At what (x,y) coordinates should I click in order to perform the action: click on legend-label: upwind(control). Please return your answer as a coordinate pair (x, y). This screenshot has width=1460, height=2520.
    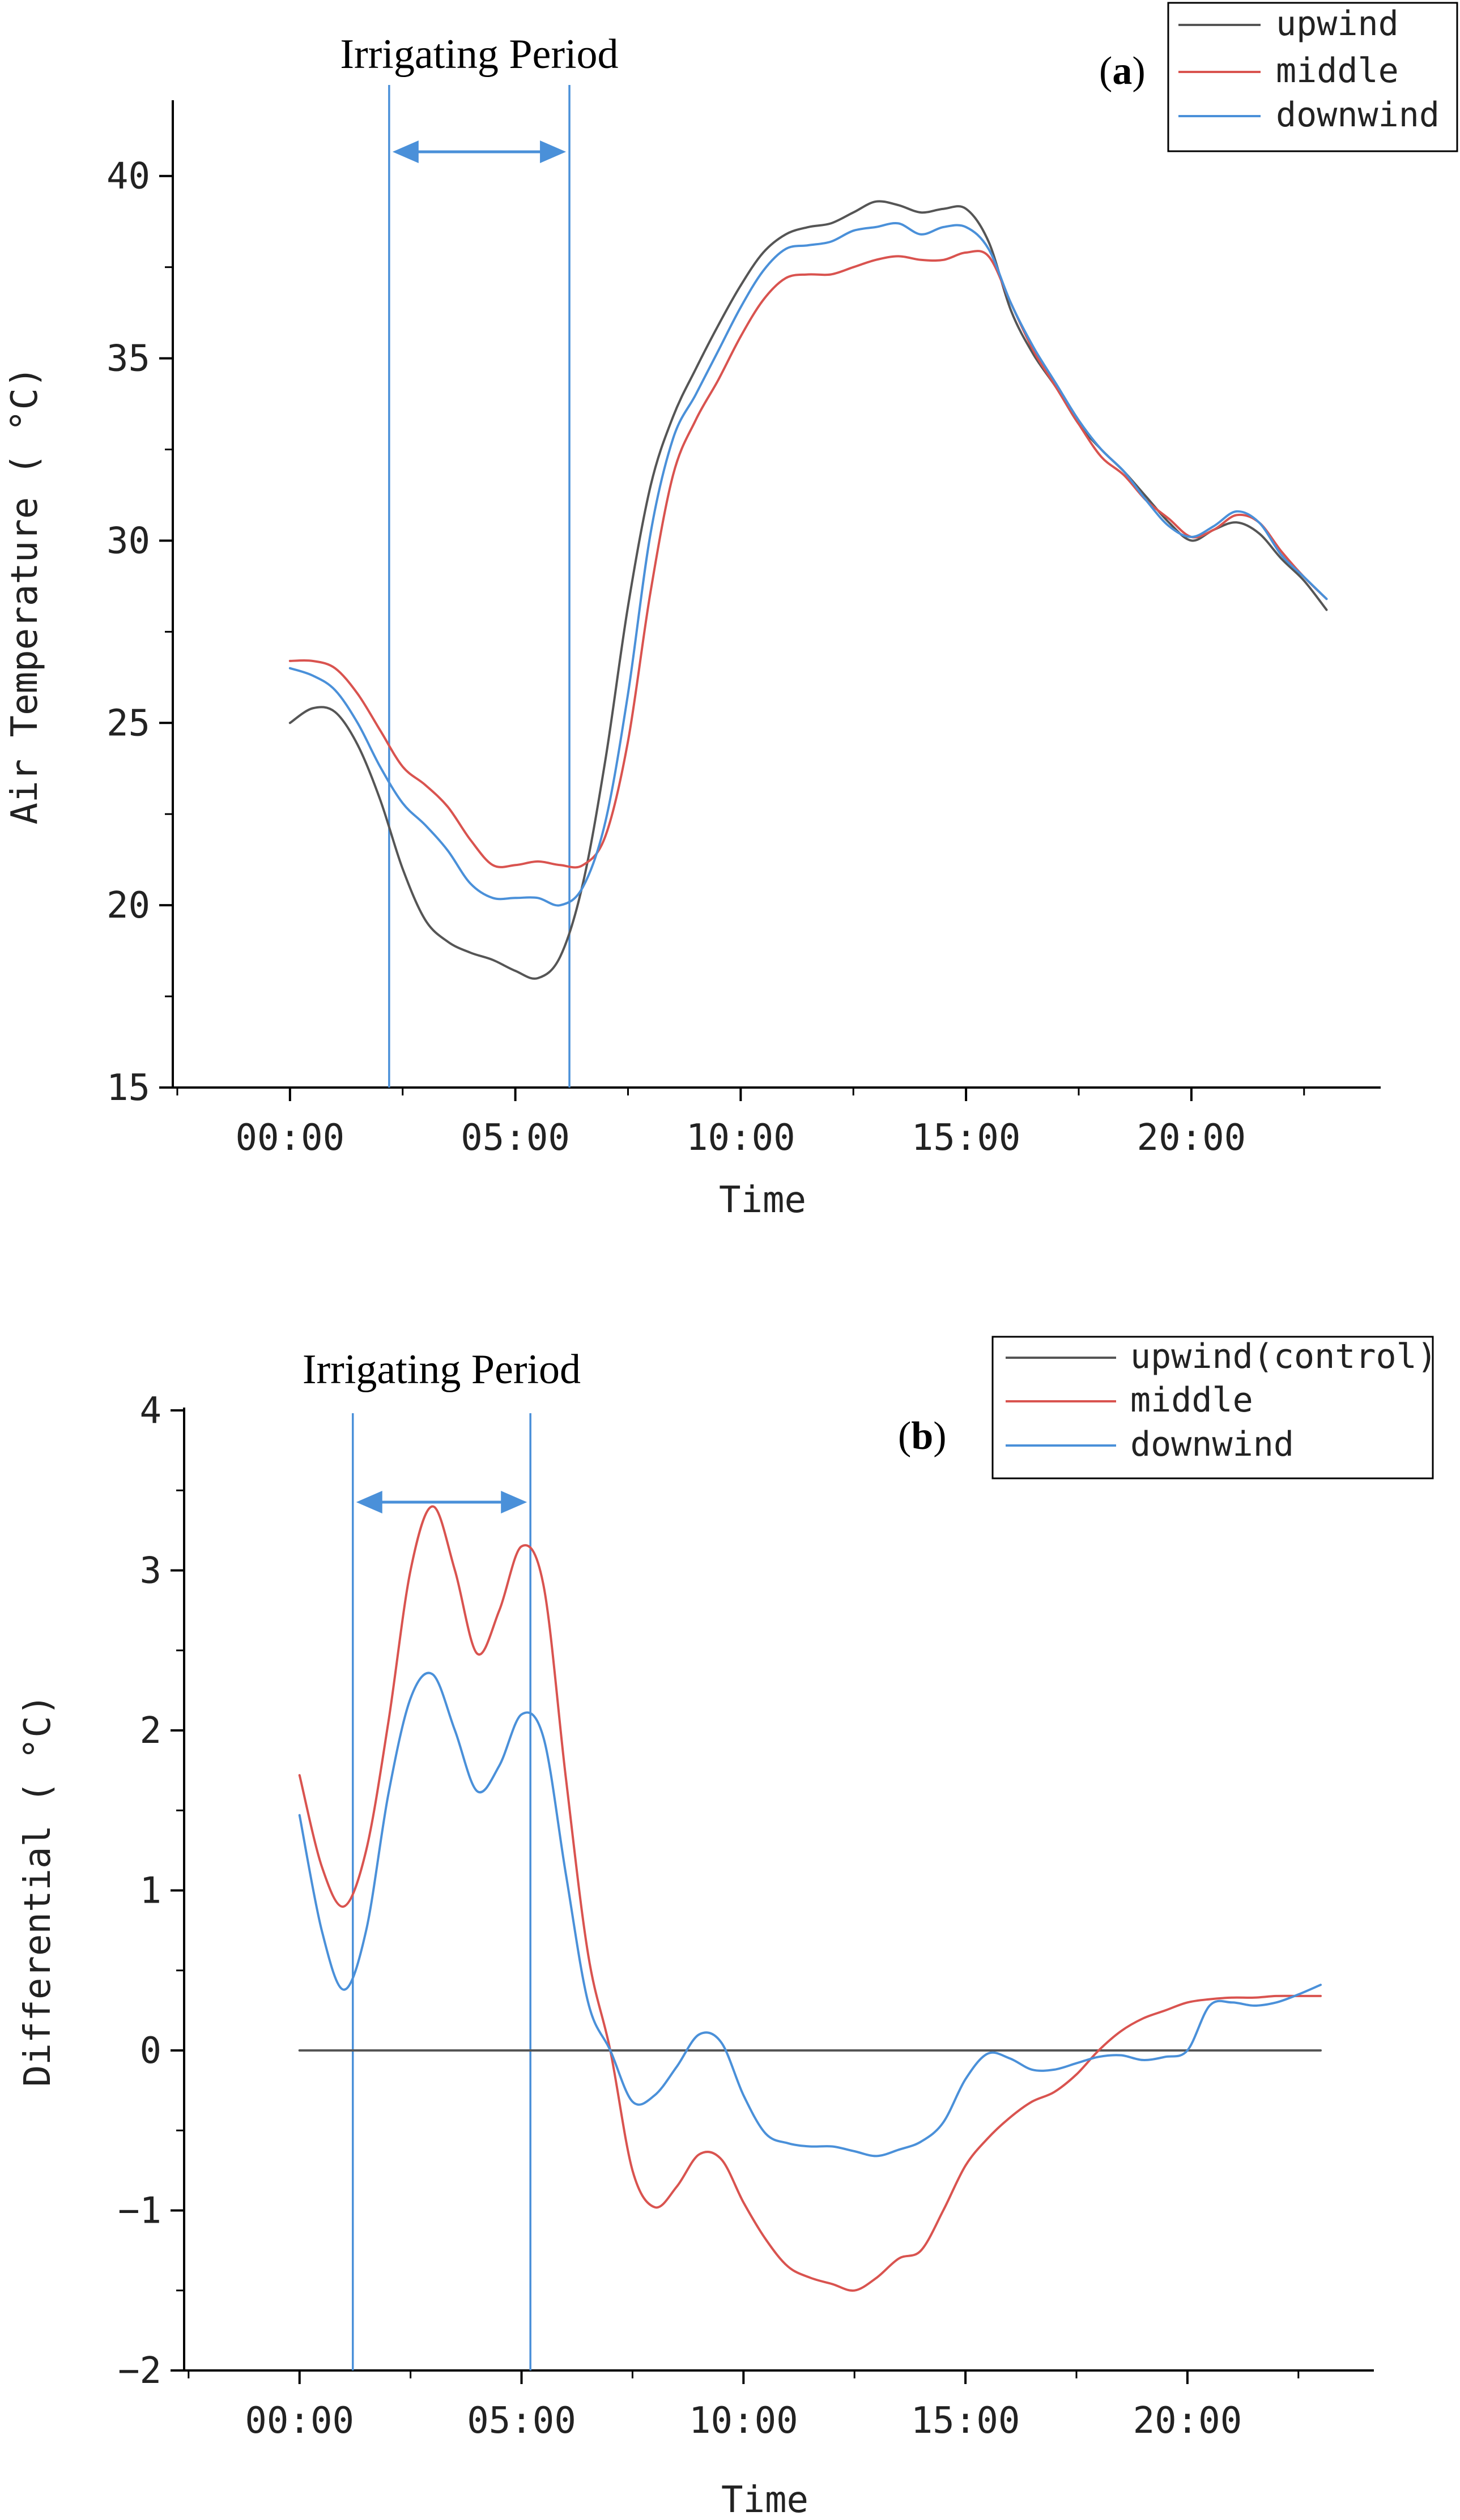
    Looking at the image, I should click on (1283, 1357).